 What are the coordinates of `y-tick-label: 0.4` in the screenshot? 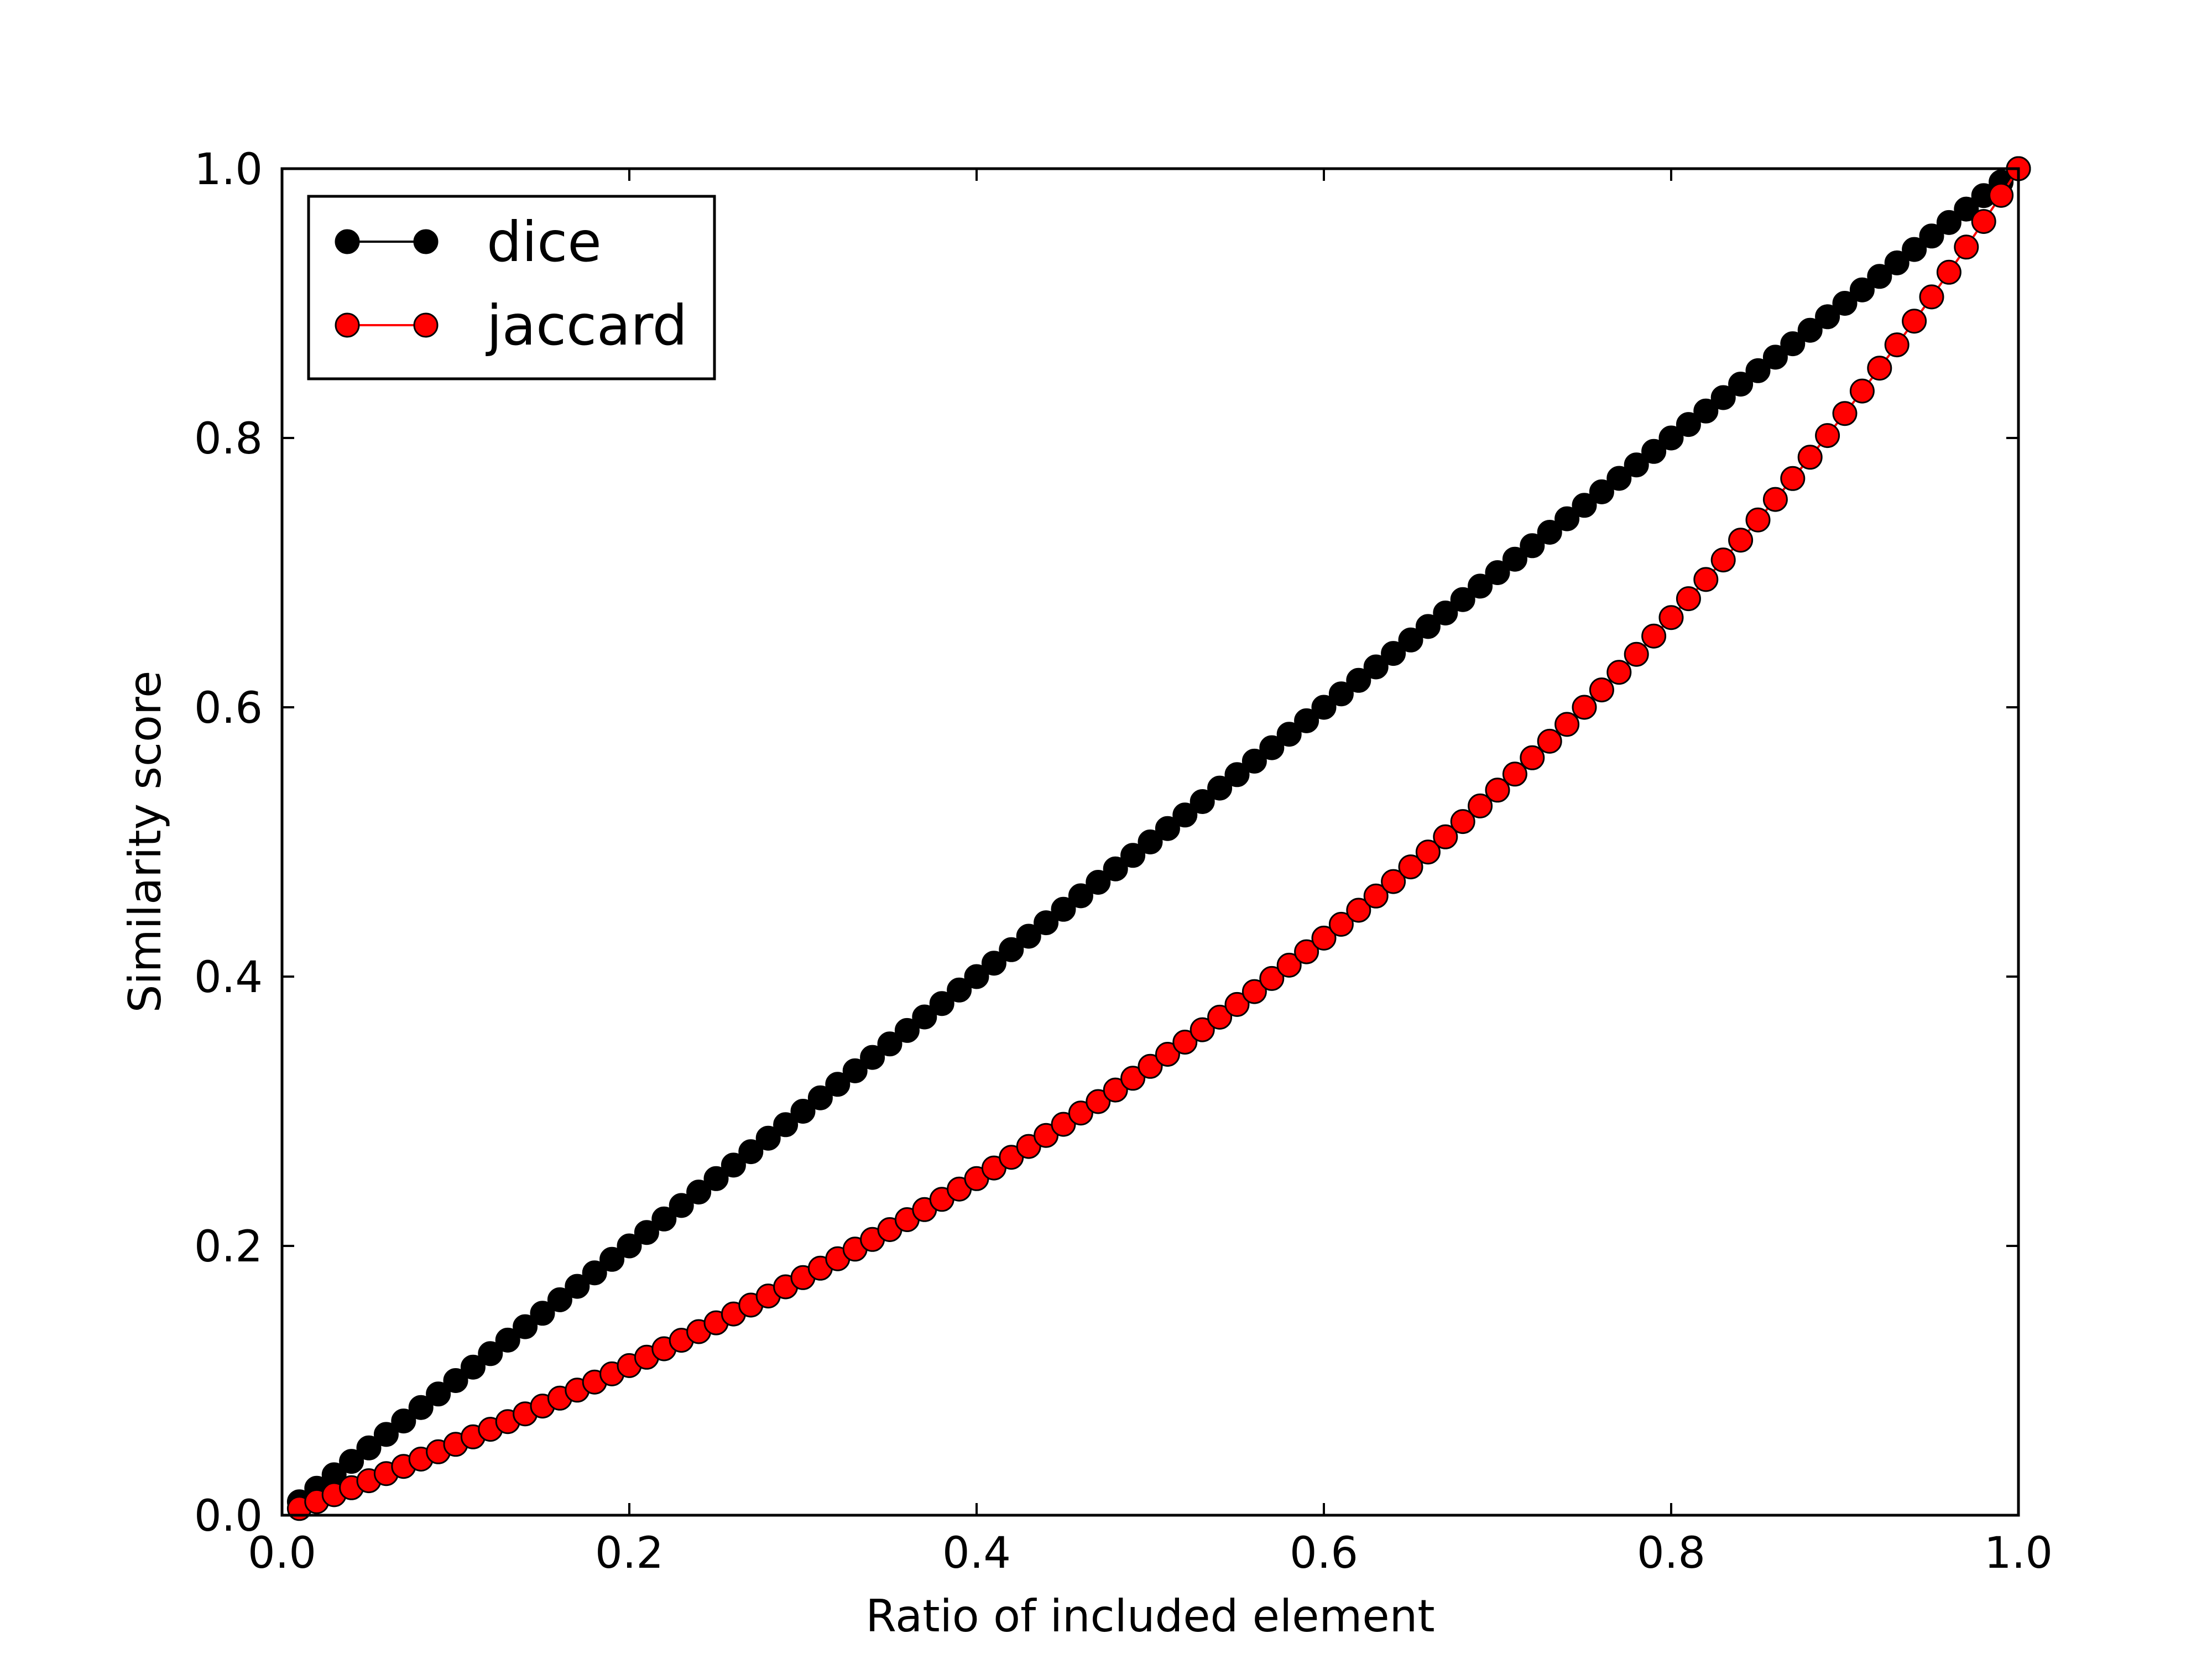 It's located at (229, 978).